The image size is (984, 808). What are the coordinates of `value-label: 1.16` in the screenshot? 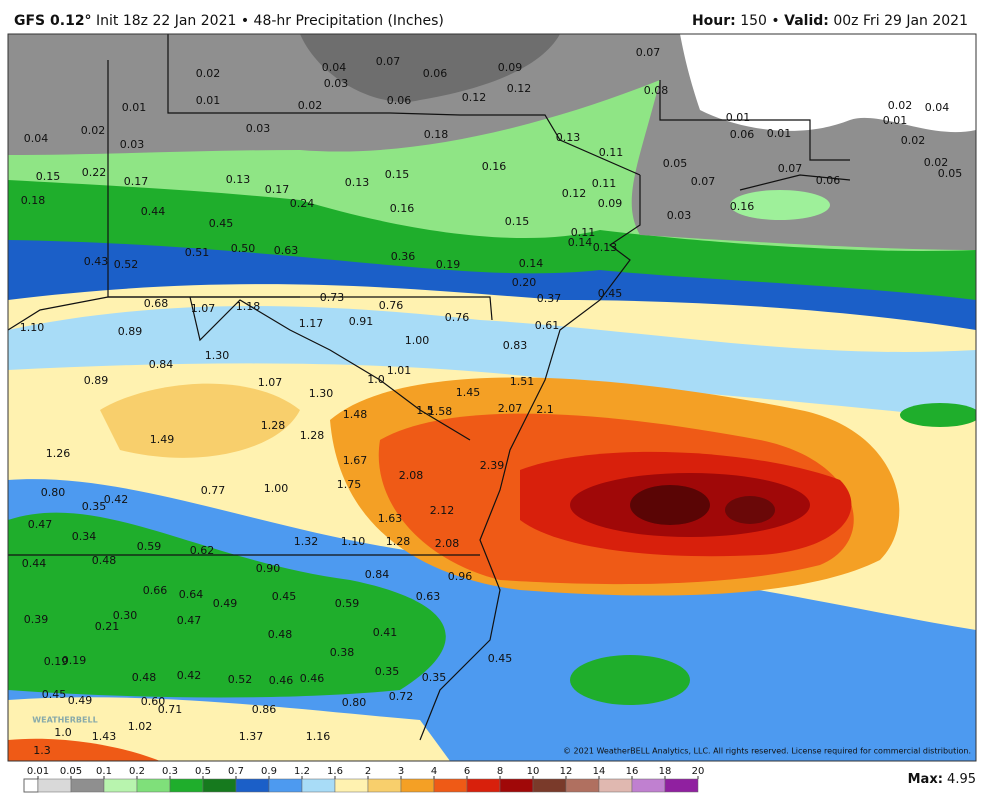 It's located at (318, 736).